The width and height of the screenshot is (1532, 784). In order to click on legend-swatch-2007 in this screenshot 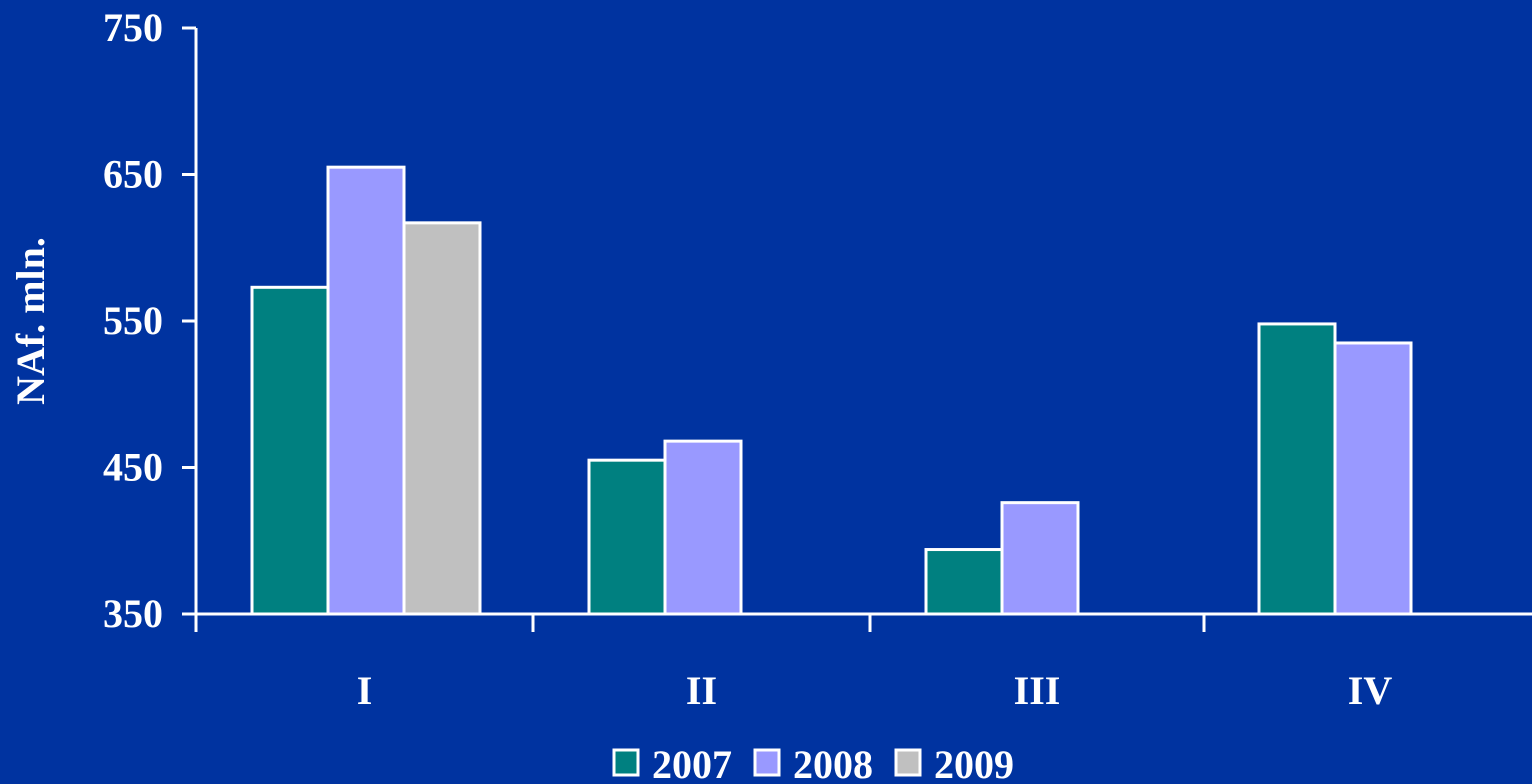, I will do `click(626, 762)`.